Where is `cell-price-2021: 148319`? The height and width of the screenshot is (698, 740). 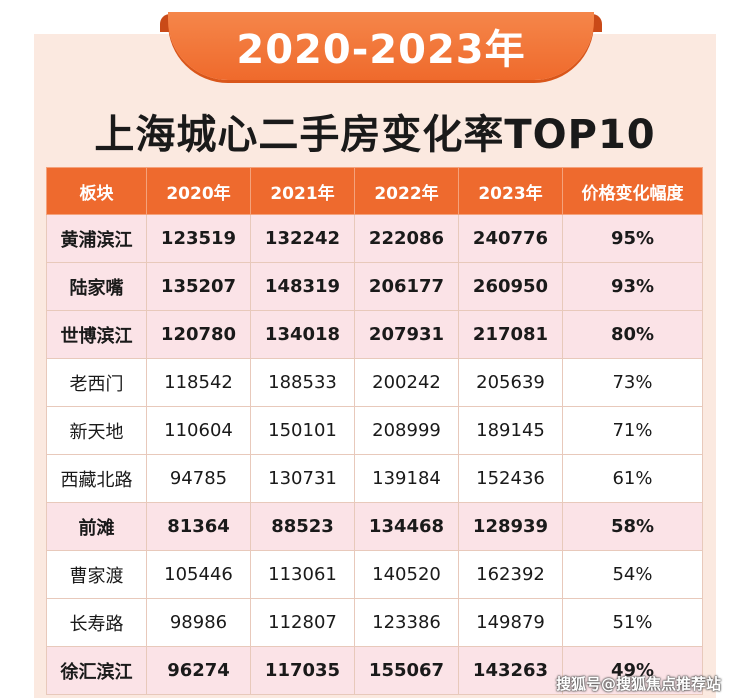 cell-price-2021: 148319 is located at coordinates (302, 286).